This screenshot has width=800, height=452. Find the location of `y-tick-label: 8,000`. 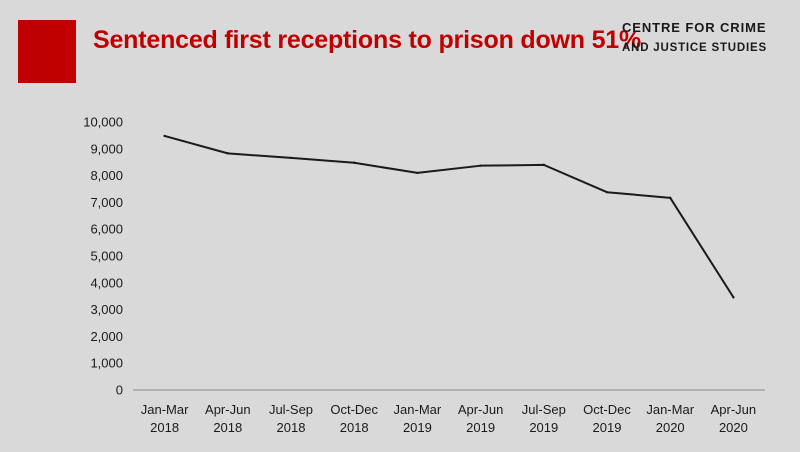

y-tick-label: 8,000 is located at coordinates (106, 175).